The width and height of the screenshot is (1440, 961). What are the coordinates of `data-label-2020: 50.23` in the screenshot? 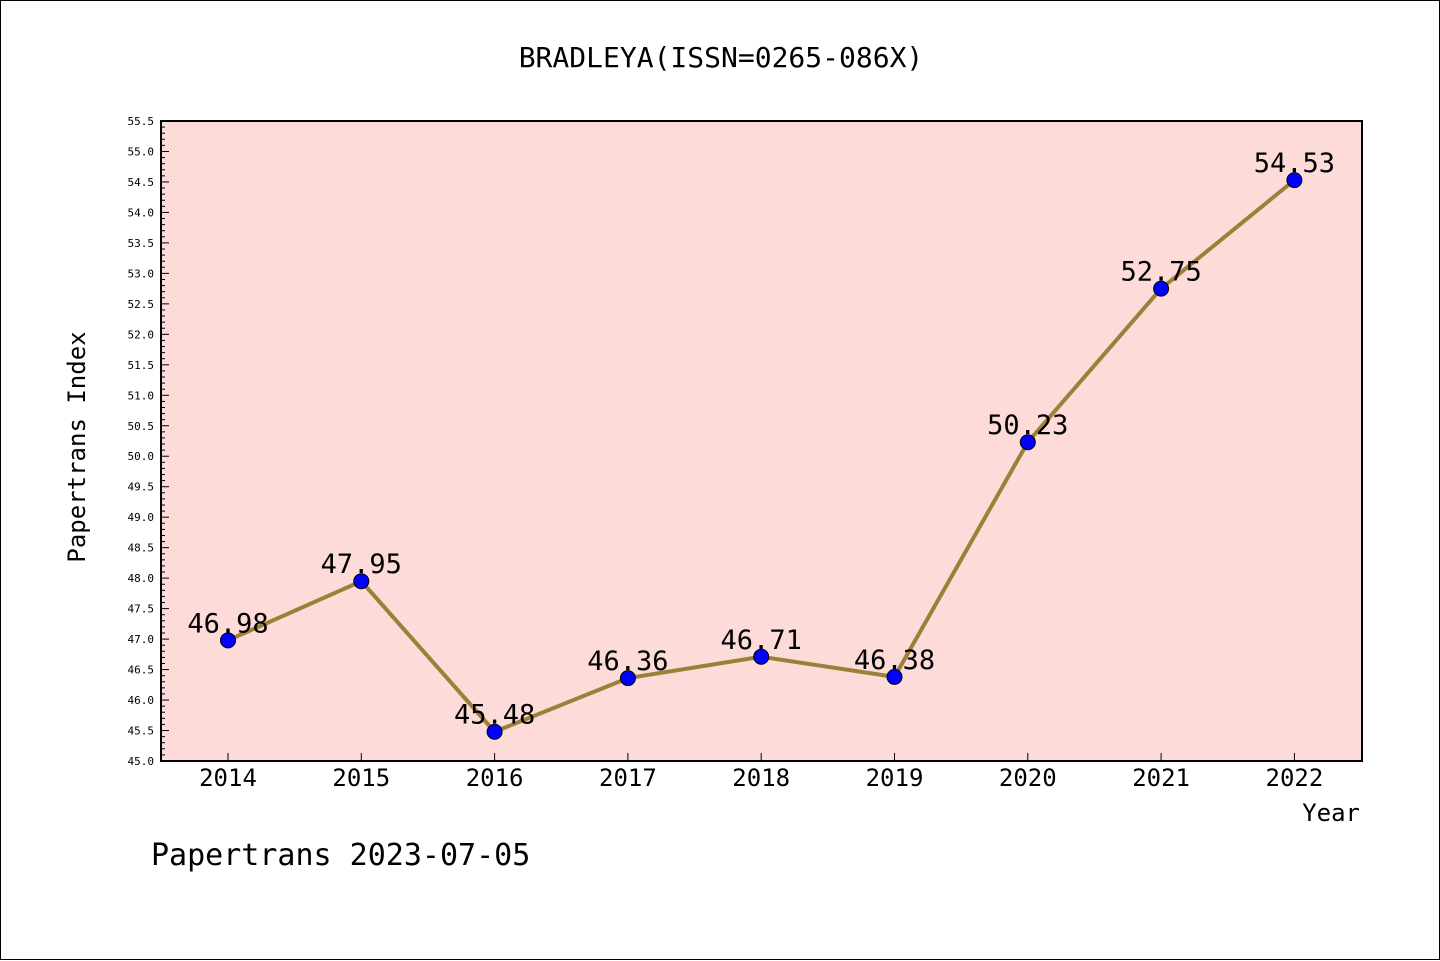 It's located at (1027, 425).